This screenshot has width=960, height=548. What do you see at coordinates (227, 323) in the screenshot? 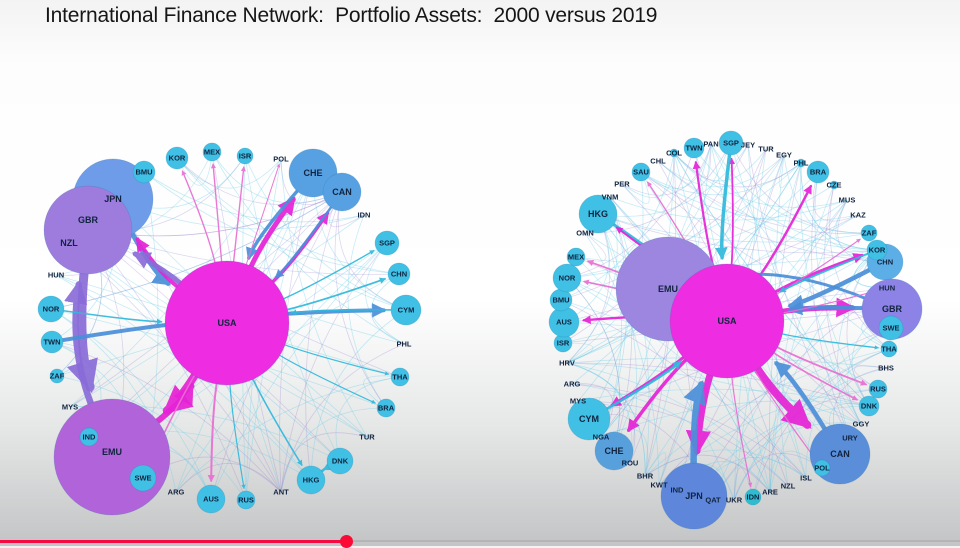
I see `node-USA` at bounding box center [227, 323].